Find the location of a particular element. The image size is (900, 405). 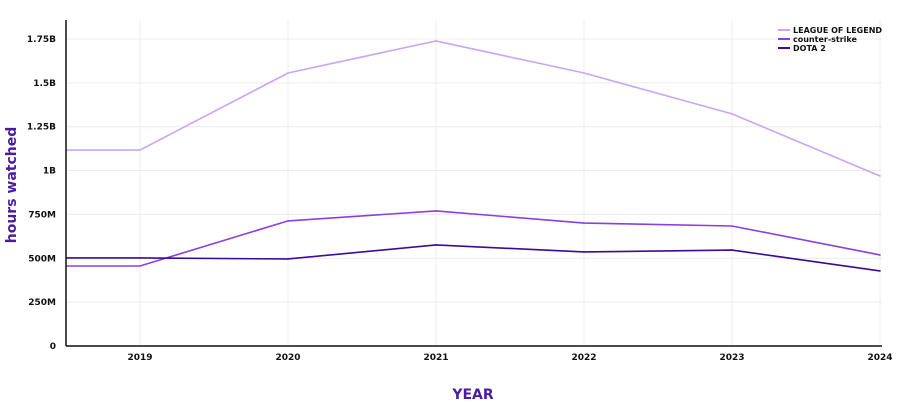

y-tick-label: 750M is located at coordinates (42, 215).